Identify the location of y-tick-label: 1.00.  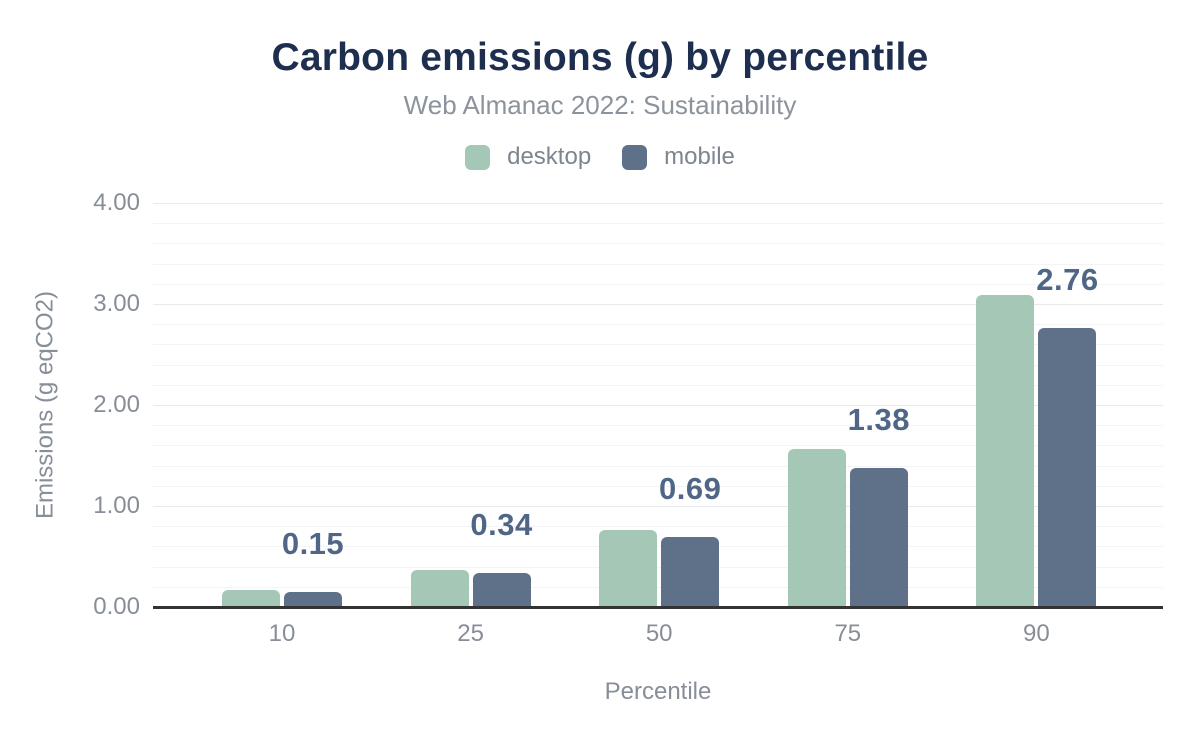
(116, 505).